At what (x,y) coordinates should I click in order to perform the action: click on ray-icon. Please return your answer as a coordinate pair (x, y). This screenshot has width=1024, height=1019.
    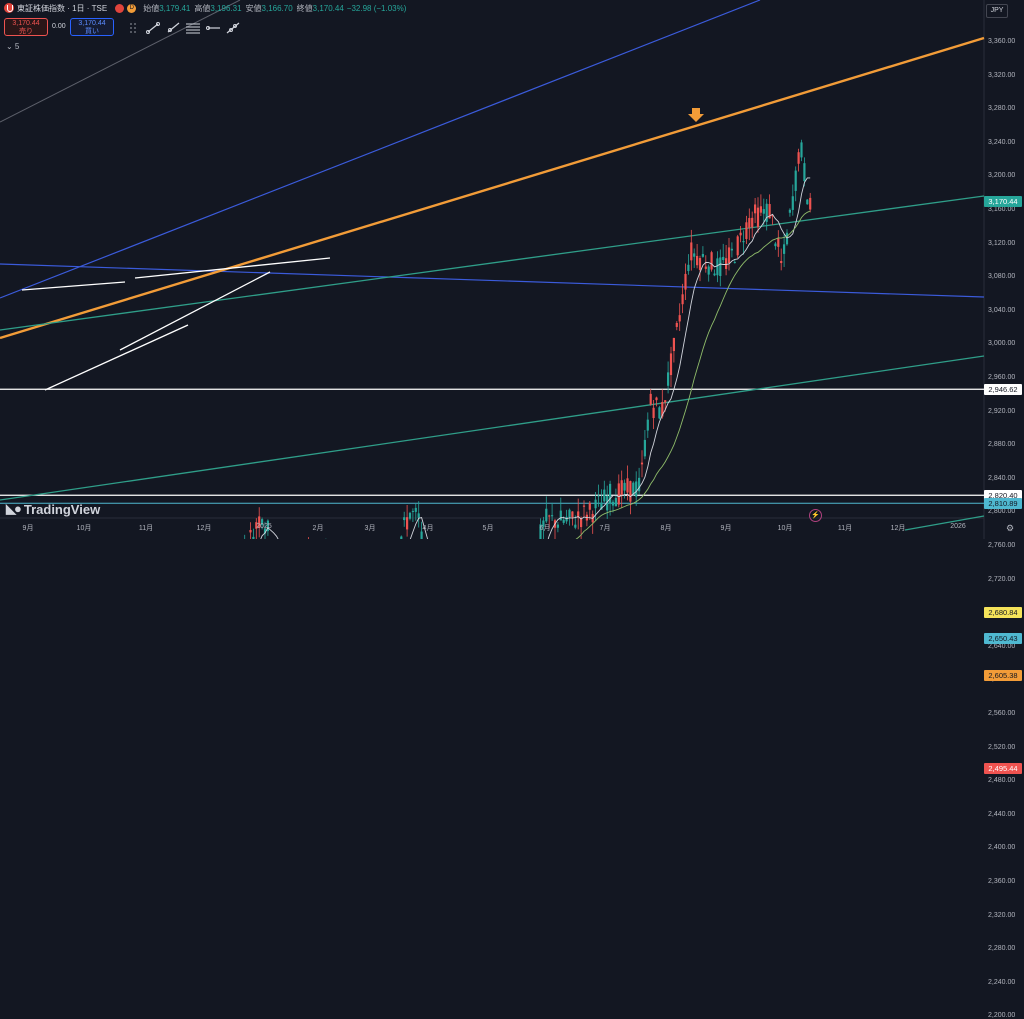
    Looking at the image, I should click on (172, 28).